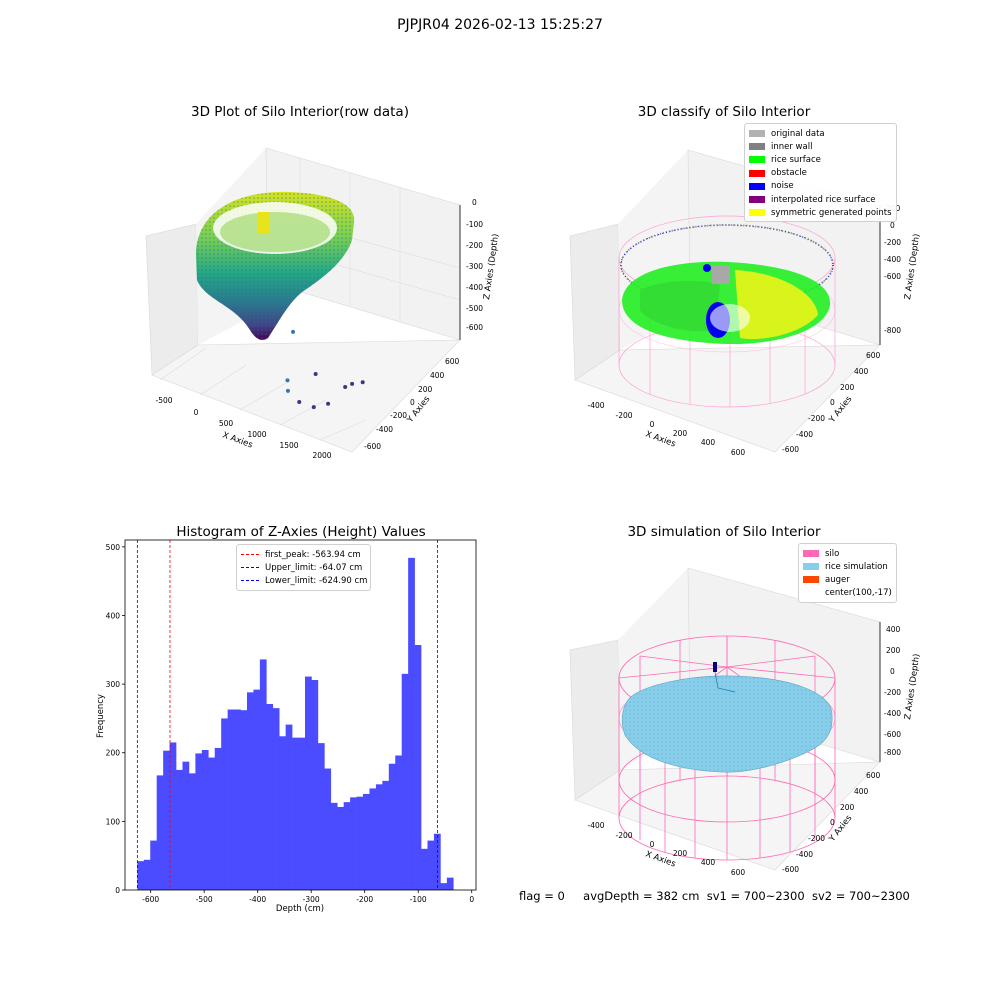 The width and height of the screenshot is (1000, 1000). I want to click on legend-entry: auger, so click(847, 579).